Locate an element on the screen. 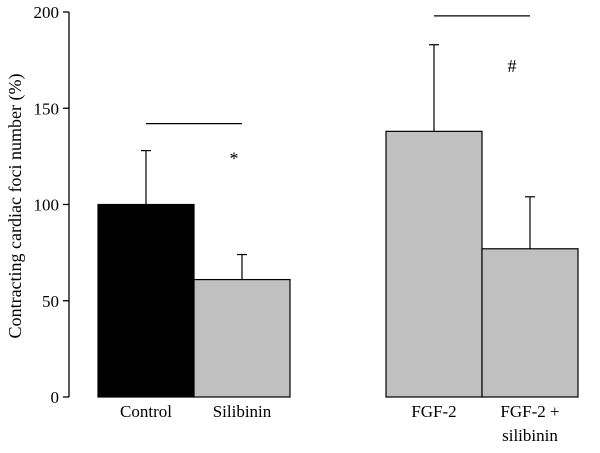 This screenshot has width=600, height=453. y-axis-label: Contracting cardiac foci number (%) is located at coordinates (15, 206).